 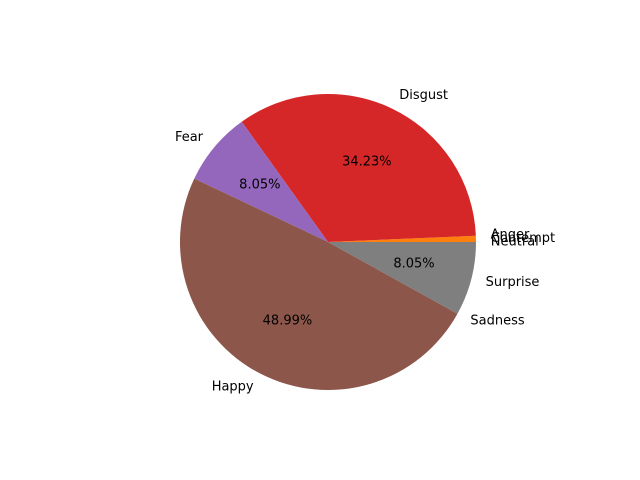 I want to click on pct-label-fear: 8.05%, so click(x=259, y=185).